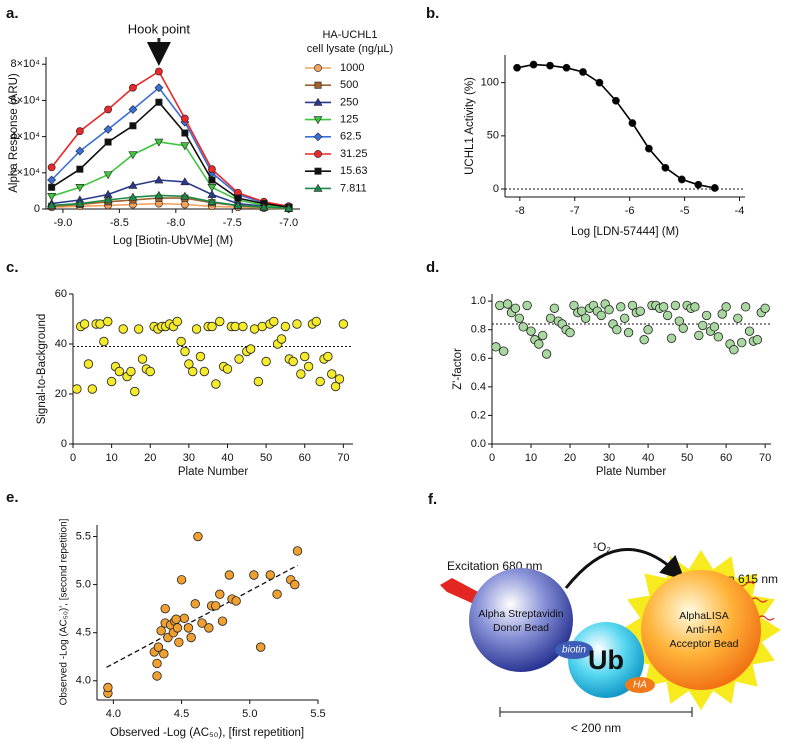 This screenshot has height=743, width=800. I want to click on ub-label: Ub, so click(606, 660).